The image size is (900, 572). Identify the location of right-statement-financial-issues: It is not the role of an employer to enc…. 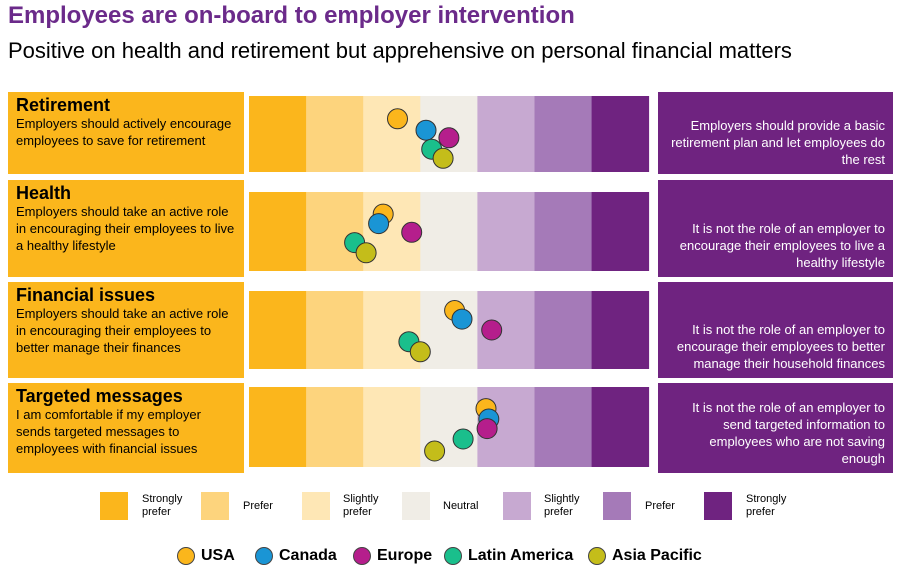
(775, 330).